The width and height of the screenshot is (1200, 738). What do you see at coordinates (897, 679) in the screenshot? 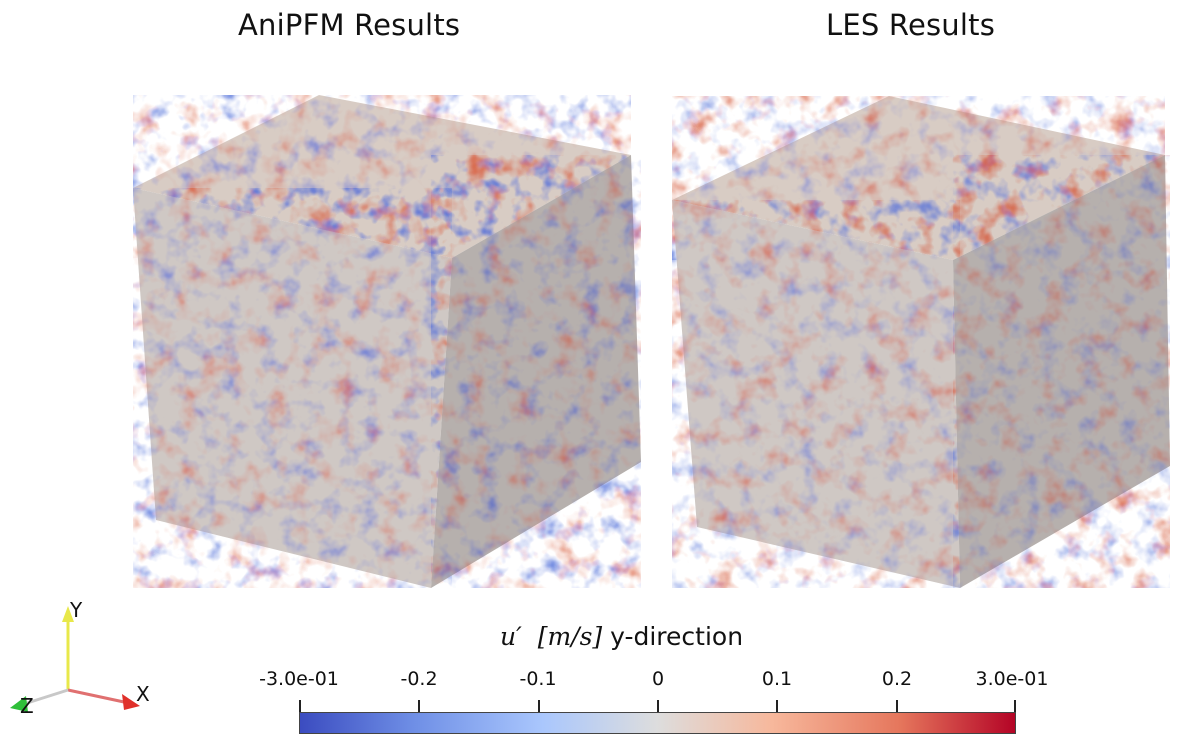
I see `colorbar-tick-label: 0.2` at bounding box center [897, 679].